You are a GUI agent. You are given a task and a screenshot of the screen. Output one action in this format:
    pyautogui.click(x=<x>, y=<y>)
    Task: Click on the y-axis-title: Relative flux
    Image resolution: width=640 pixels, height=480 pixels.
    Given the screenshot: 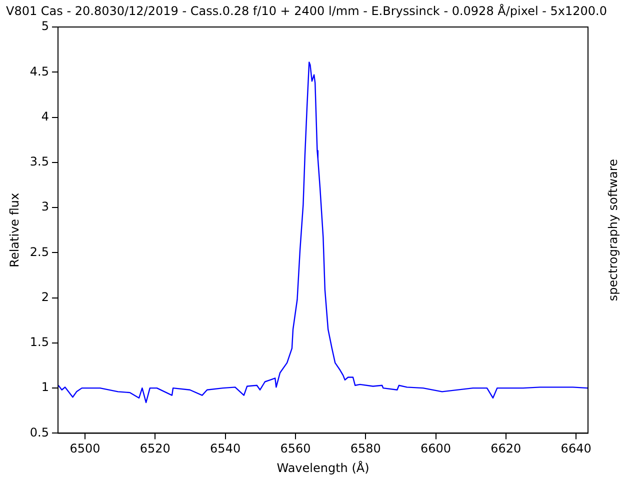 What is the action you would take?
    pyautogui.click(x=14, y=230)
    